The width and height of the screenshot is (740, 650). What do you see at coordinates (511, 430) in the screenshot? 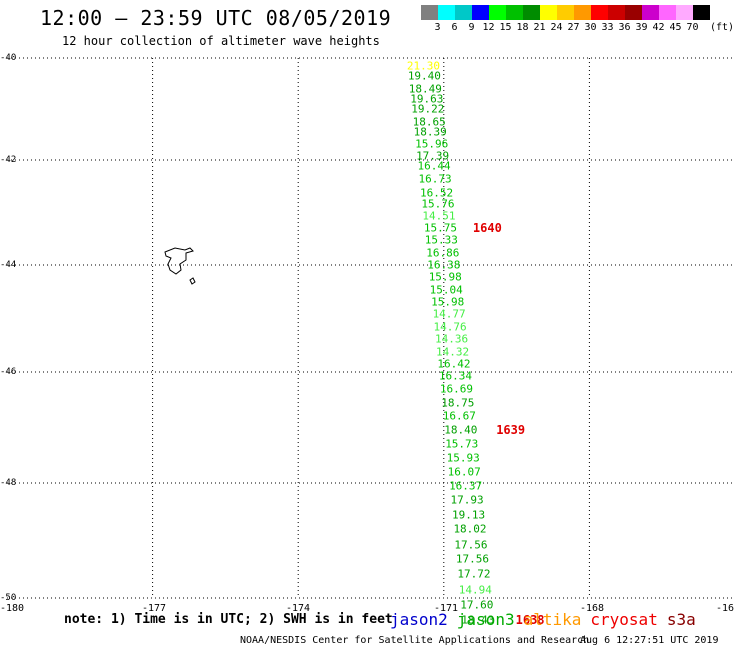
I see `time-label: 1639` at bounding box center [511, 430].